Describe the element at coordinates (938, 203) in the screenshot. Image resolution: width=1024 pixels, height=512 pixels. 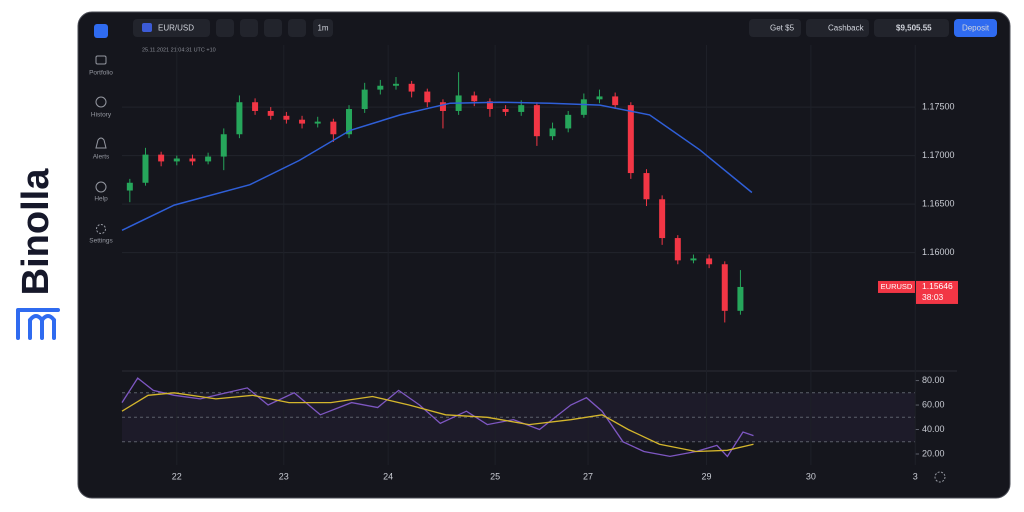
I see `y-tick-label: 1.16500` at that location.